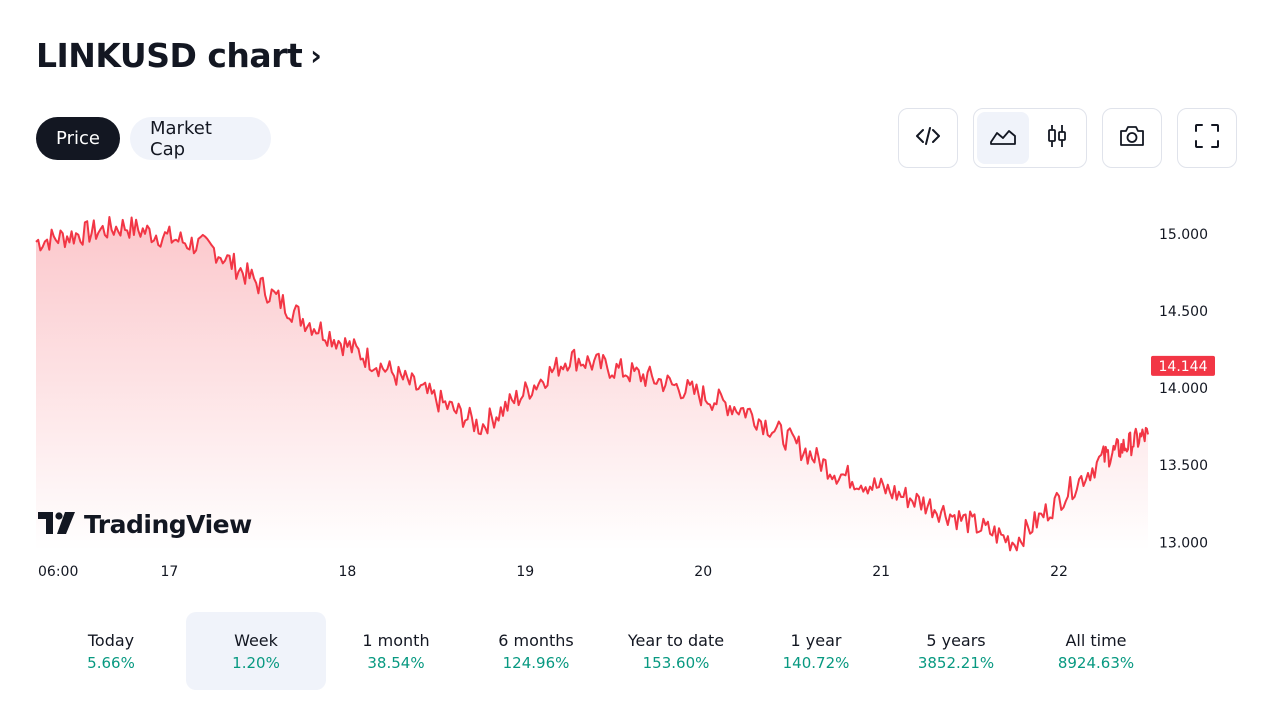 This screenshot has width=1280, height=720. Describe the element at coordinates (58, 572) in the screenshot. I see `x-tick-label: 06:00` at that location.